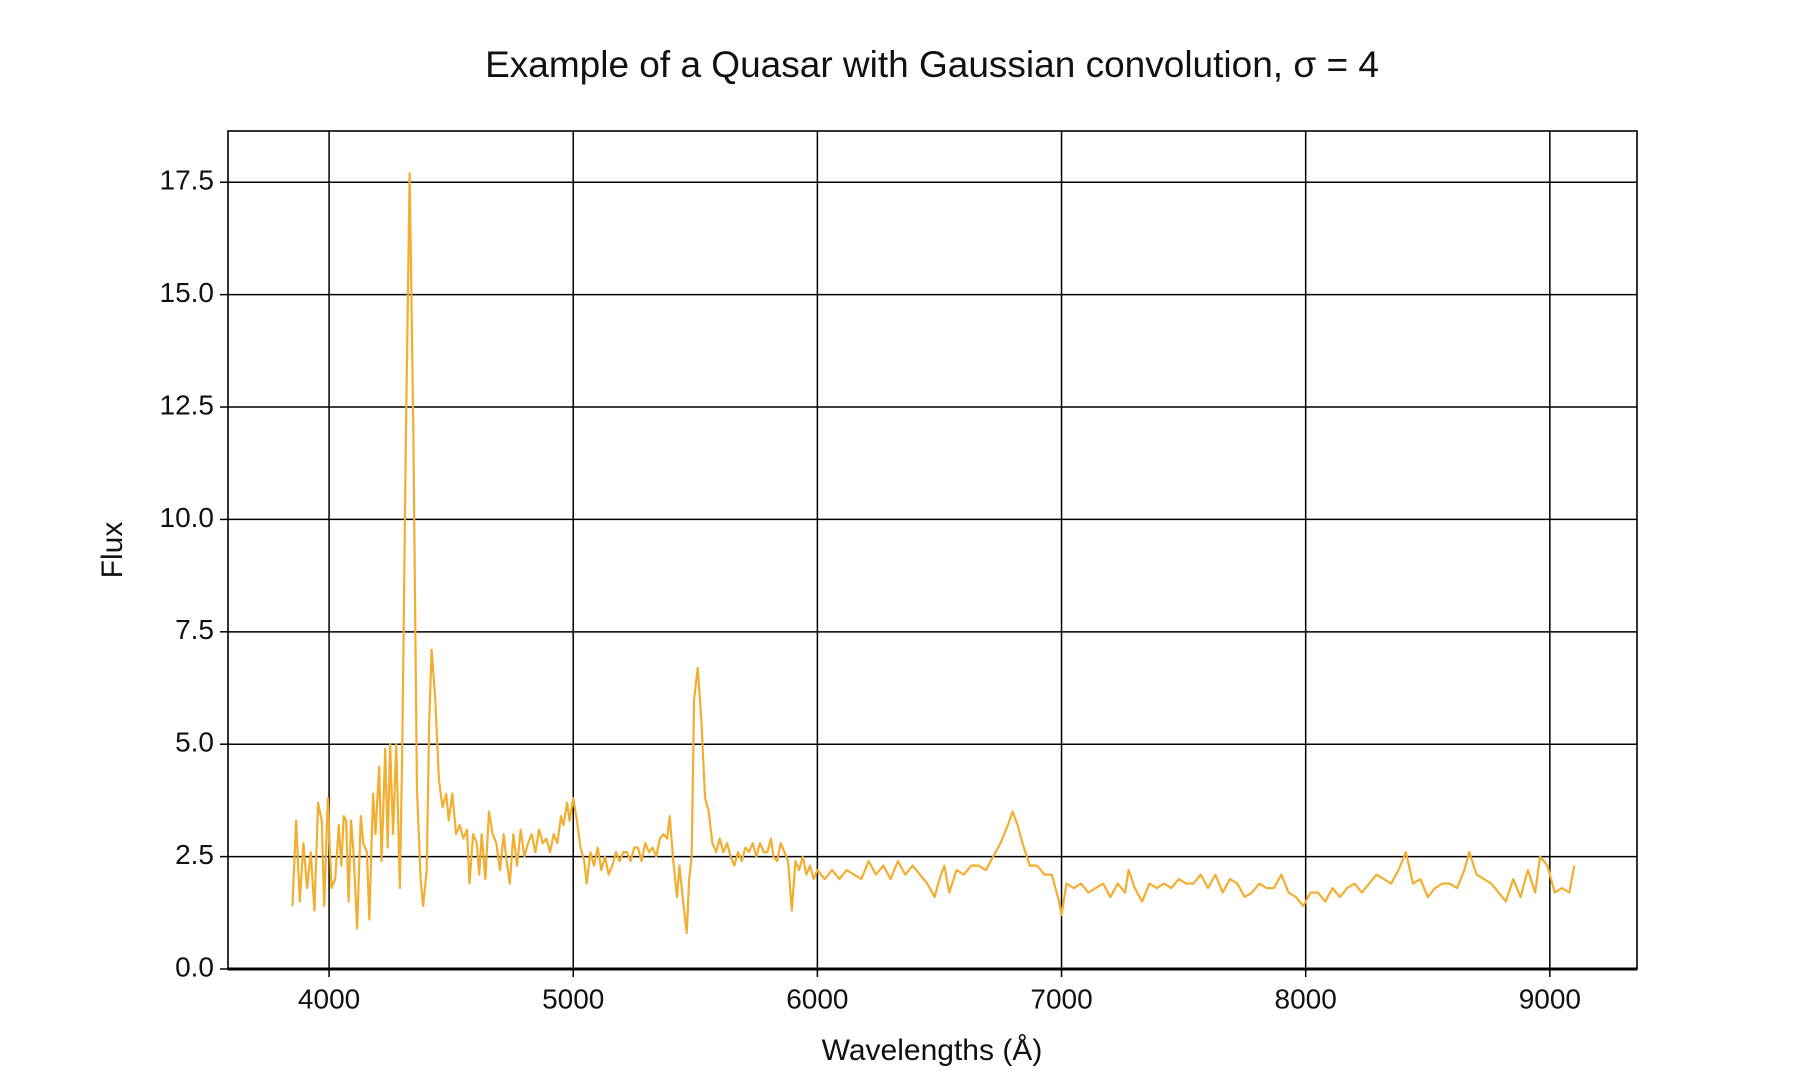  I want to click on y-tick-label: 12.5, so click(187, 404).